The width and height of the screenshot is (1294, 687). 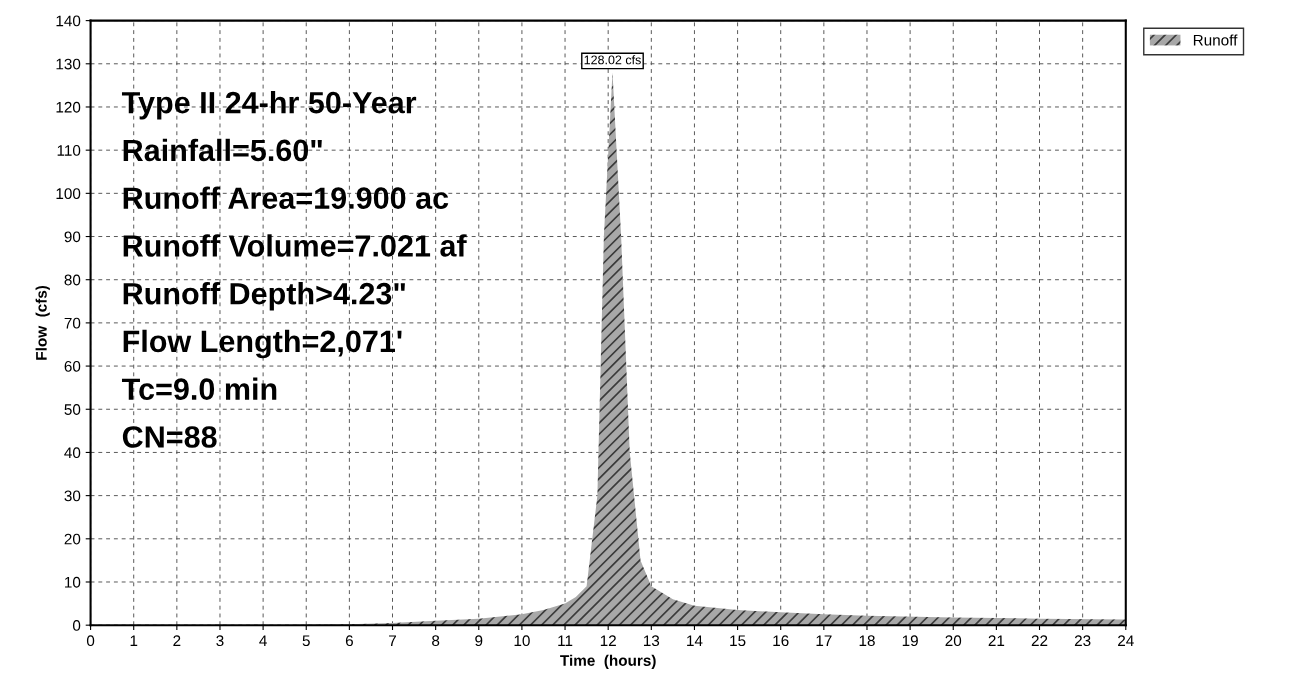 I want to click on y-tick-label: 50, so click(x=72, y=409).